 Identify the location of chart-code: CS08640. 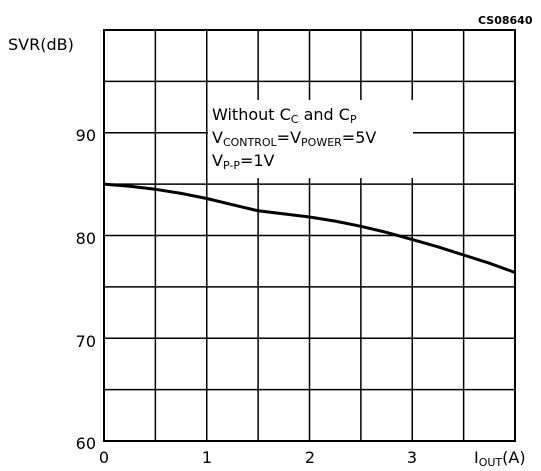
(505, 20).